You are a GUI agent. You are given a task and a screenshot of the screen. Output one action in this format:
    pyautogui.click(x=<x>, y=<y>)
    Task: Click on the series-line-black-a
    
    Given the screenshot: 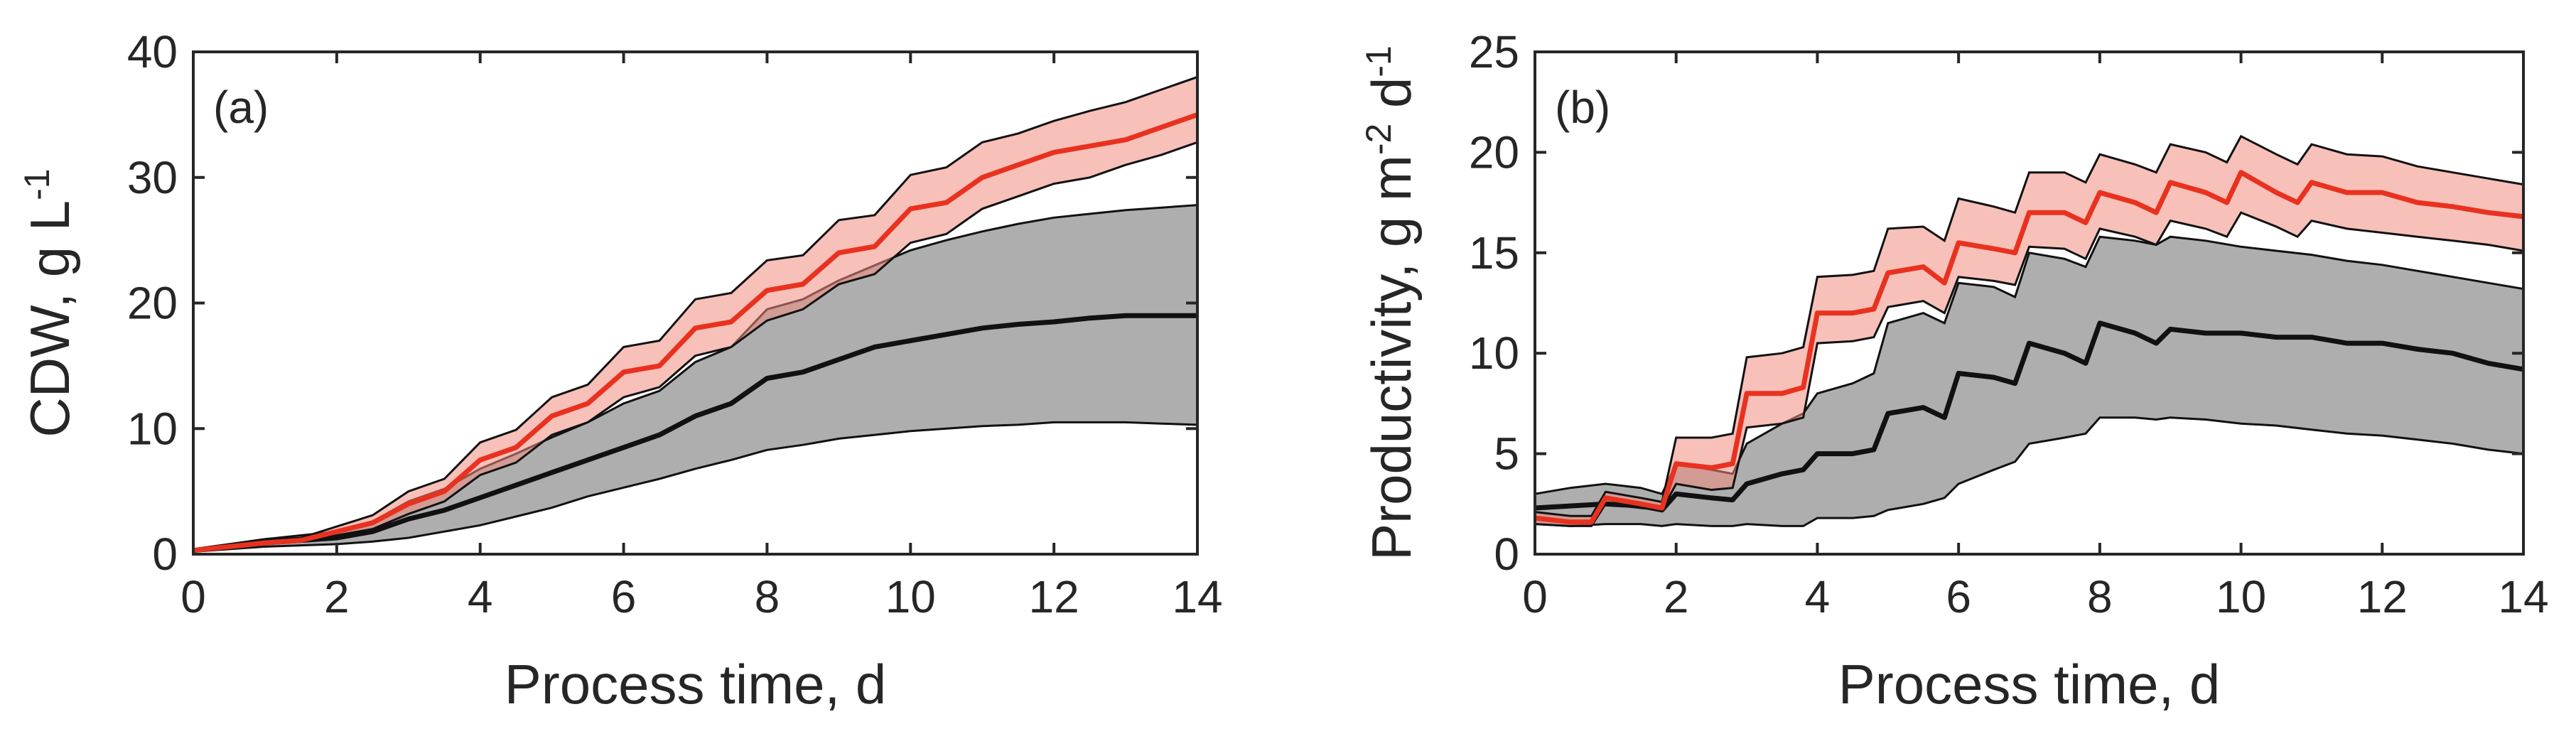 What is the action you would take?
    pyautogui.click(x=695, y=433)
    